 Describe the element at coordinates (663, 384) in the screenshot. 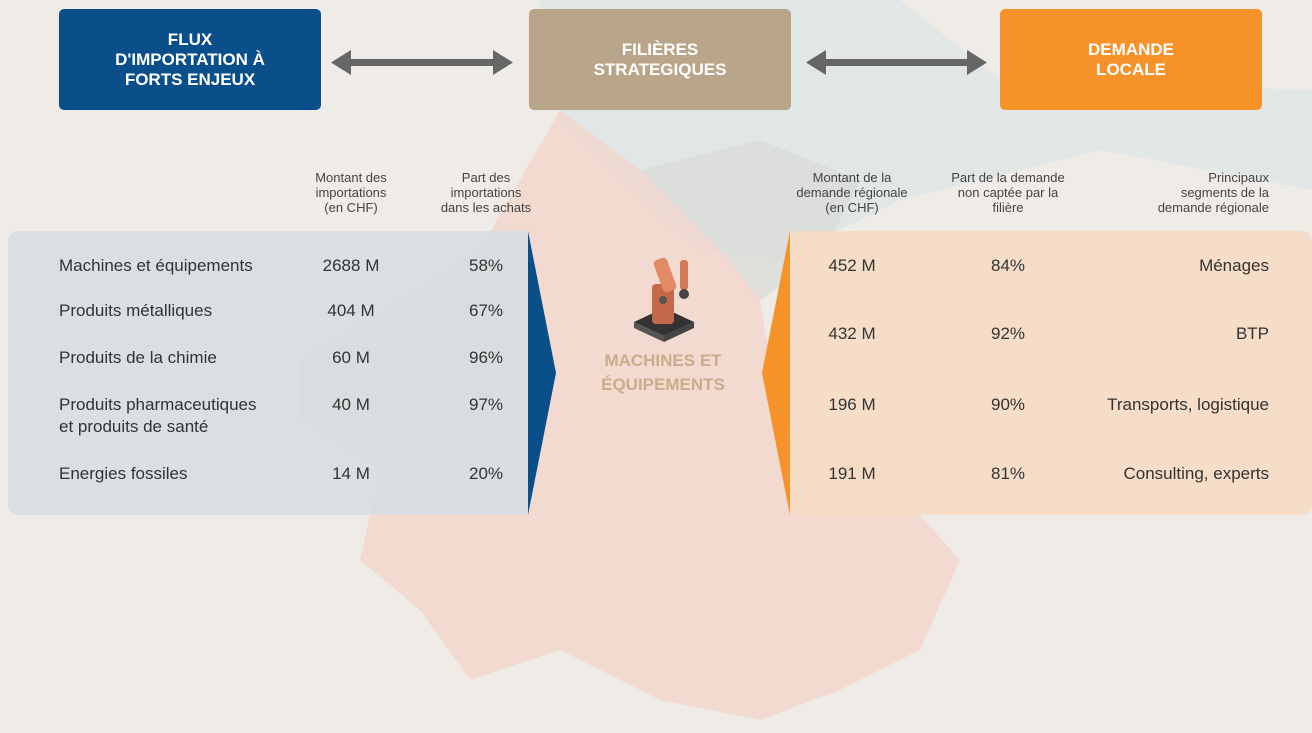

I see `center-label: ÉQUIPEMENTS` at that location.